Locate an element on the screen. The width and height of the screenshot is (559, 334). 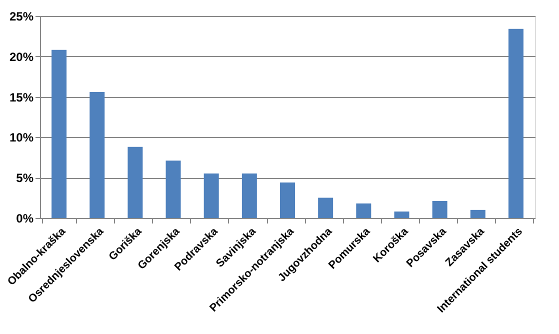
y-tick-label: 5% is located at coordinates (25, 178).